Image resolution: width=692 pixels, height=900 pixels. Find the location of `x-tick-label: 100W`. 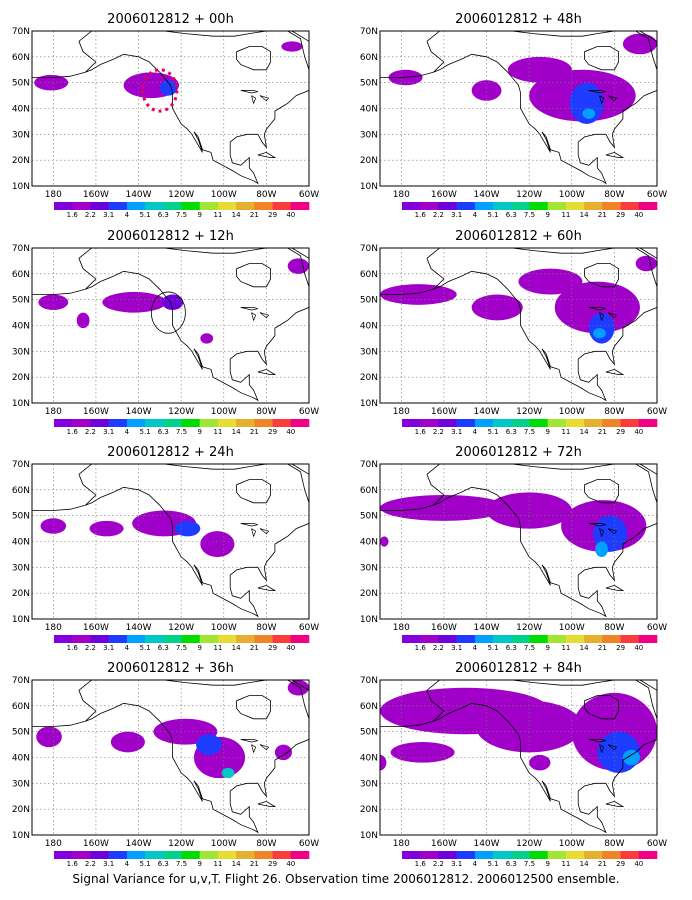

x-tick-label: 100W is located at coordinates (224, 412).